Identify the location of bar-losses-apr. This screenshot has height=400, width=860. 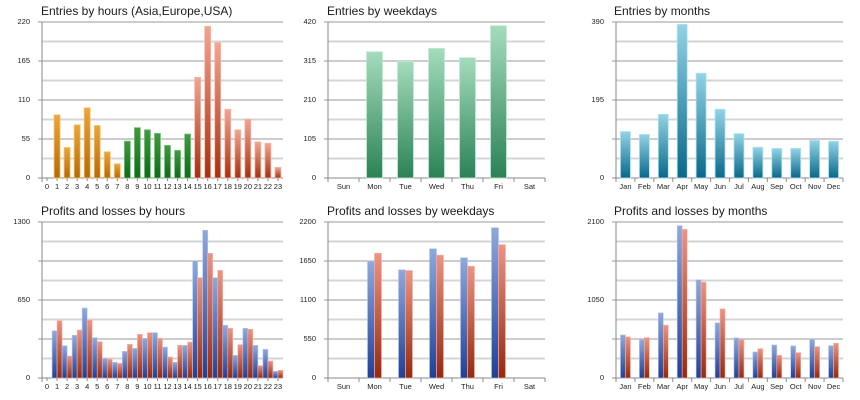
(684, 304).